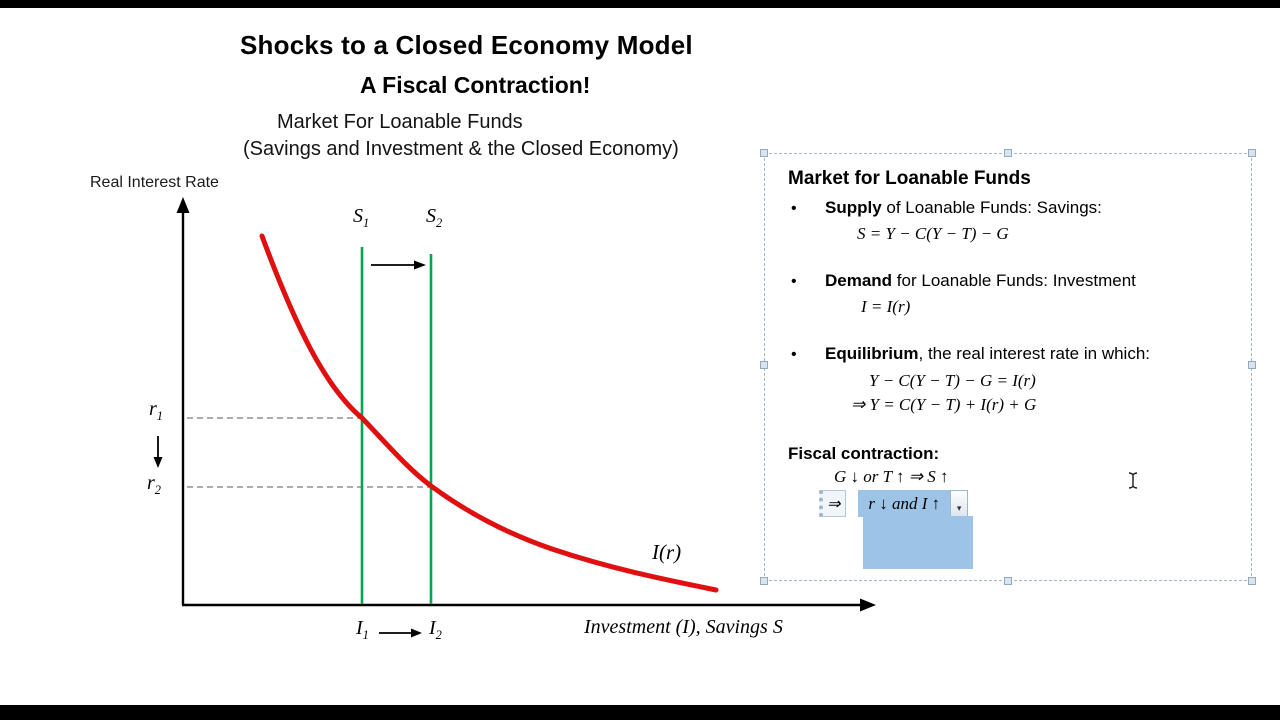  What do you see at coordinates (683, 627) in the screenshot?
I see `x-axis-label: Investment (I), Savings S` at bounding box center [683, 627].